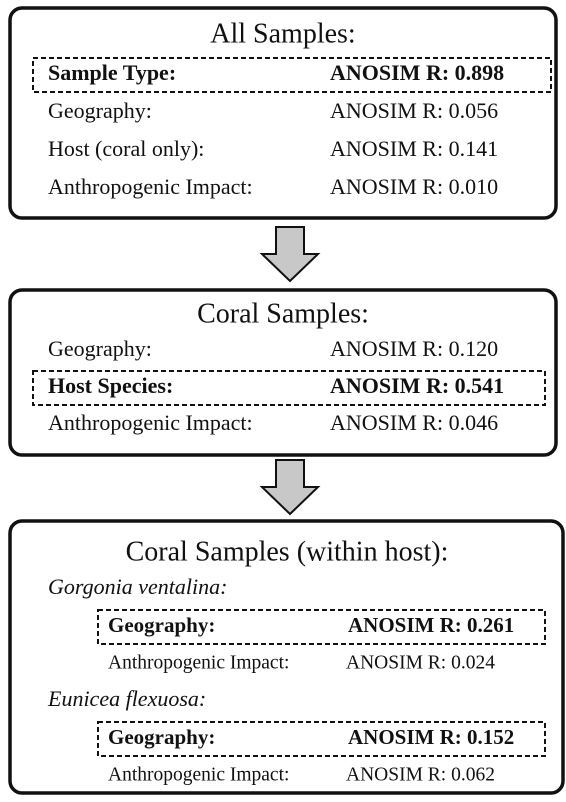 This screenshot has height=802, width=566. What do you see at coordinates (414, 186) in the screenshot?
I see `row-value: ANOSIM R: 0.010` at bounding box center [414, 186].